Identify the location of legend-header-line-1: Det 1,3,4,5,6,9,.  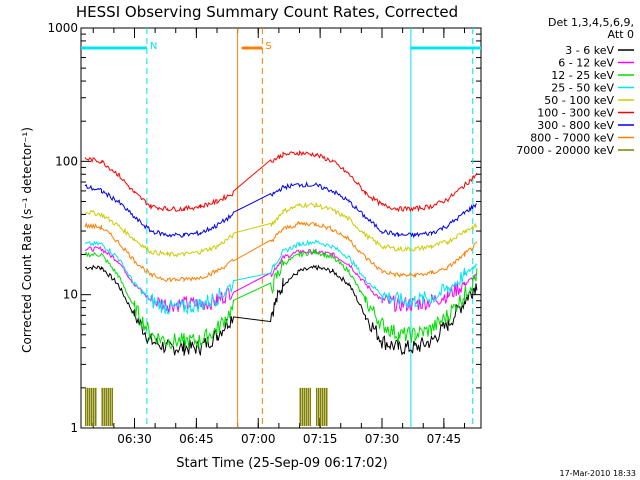
(591, 22).